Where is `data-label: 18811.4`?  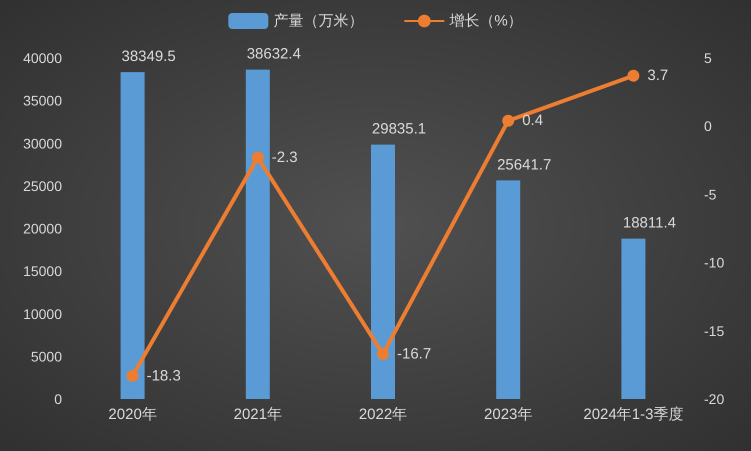 data-label: 18811.4 is located at coordinates (649, 223).